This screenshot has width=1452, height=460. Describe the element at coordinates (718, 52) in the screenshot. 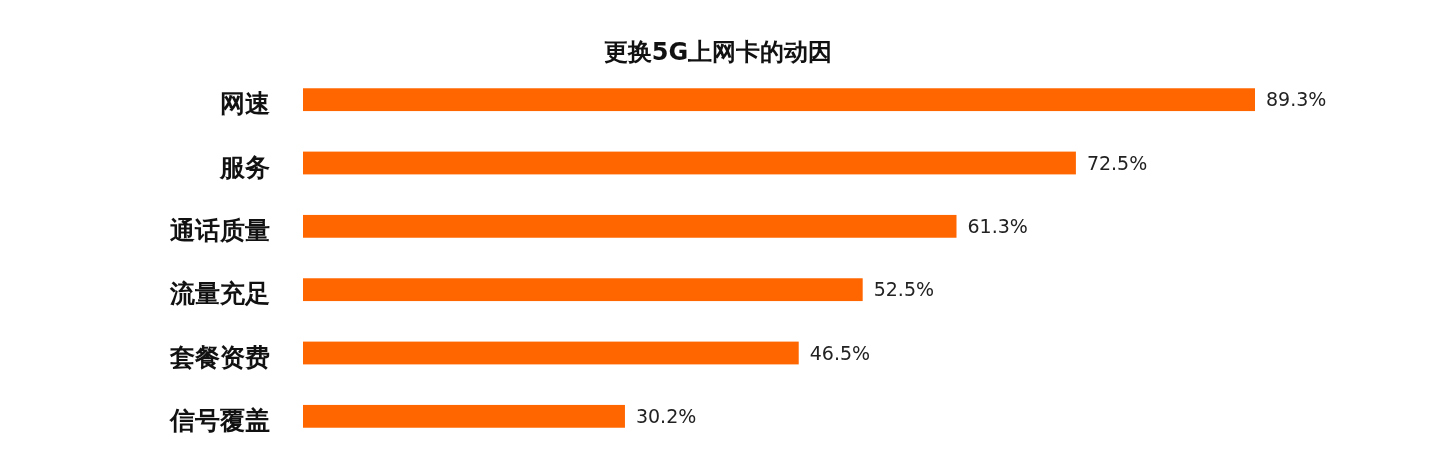

I see `chart-title: 更换5G上网卡的动因` at that location.